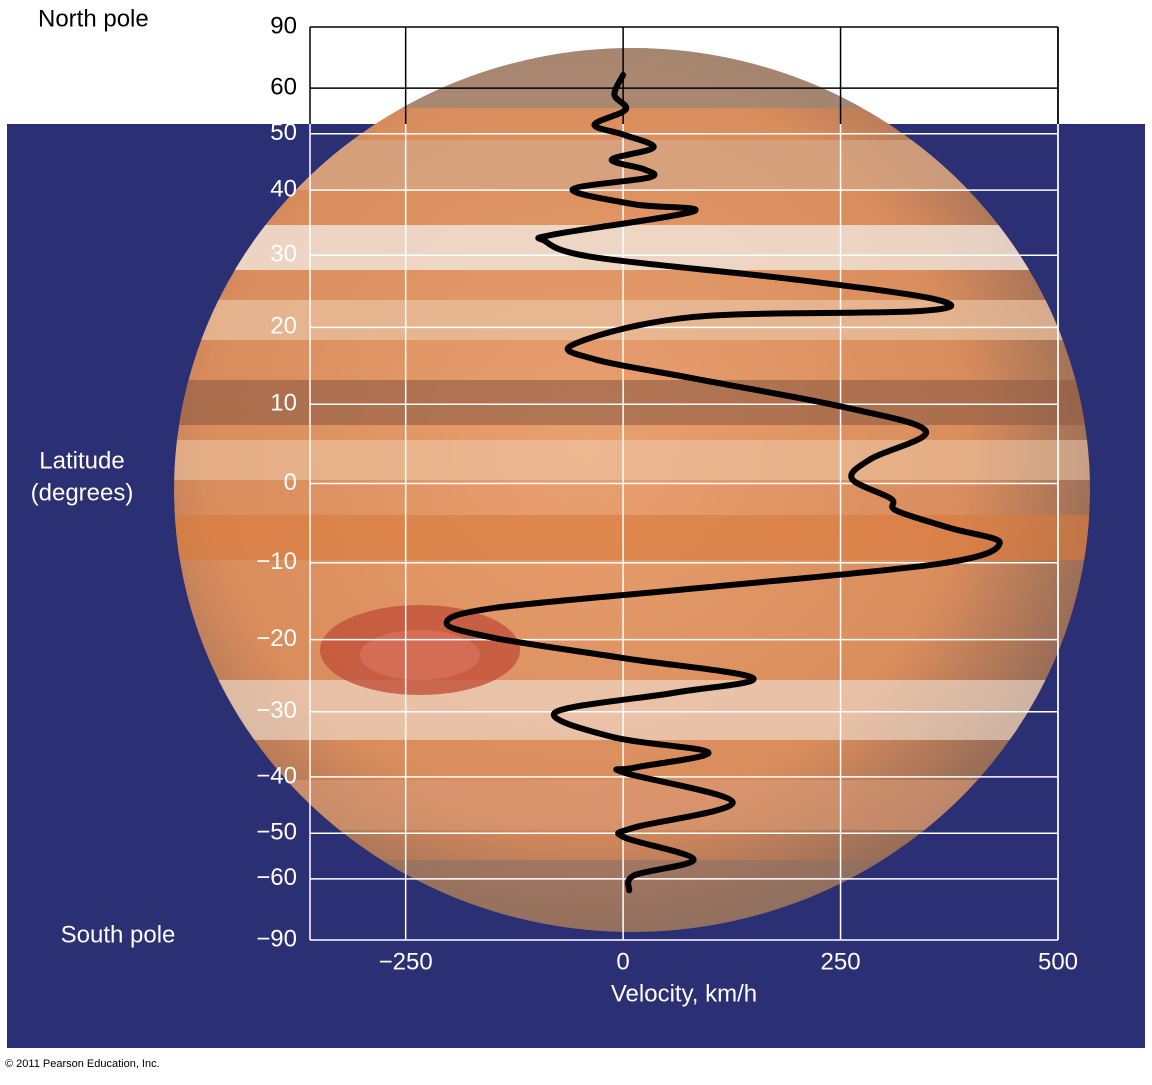 The height and width of the screenshot is (1085, 1152). Describe the element at coordinates (276, 561) in the screenshot. I see `y-tick-label: −10` at that location.